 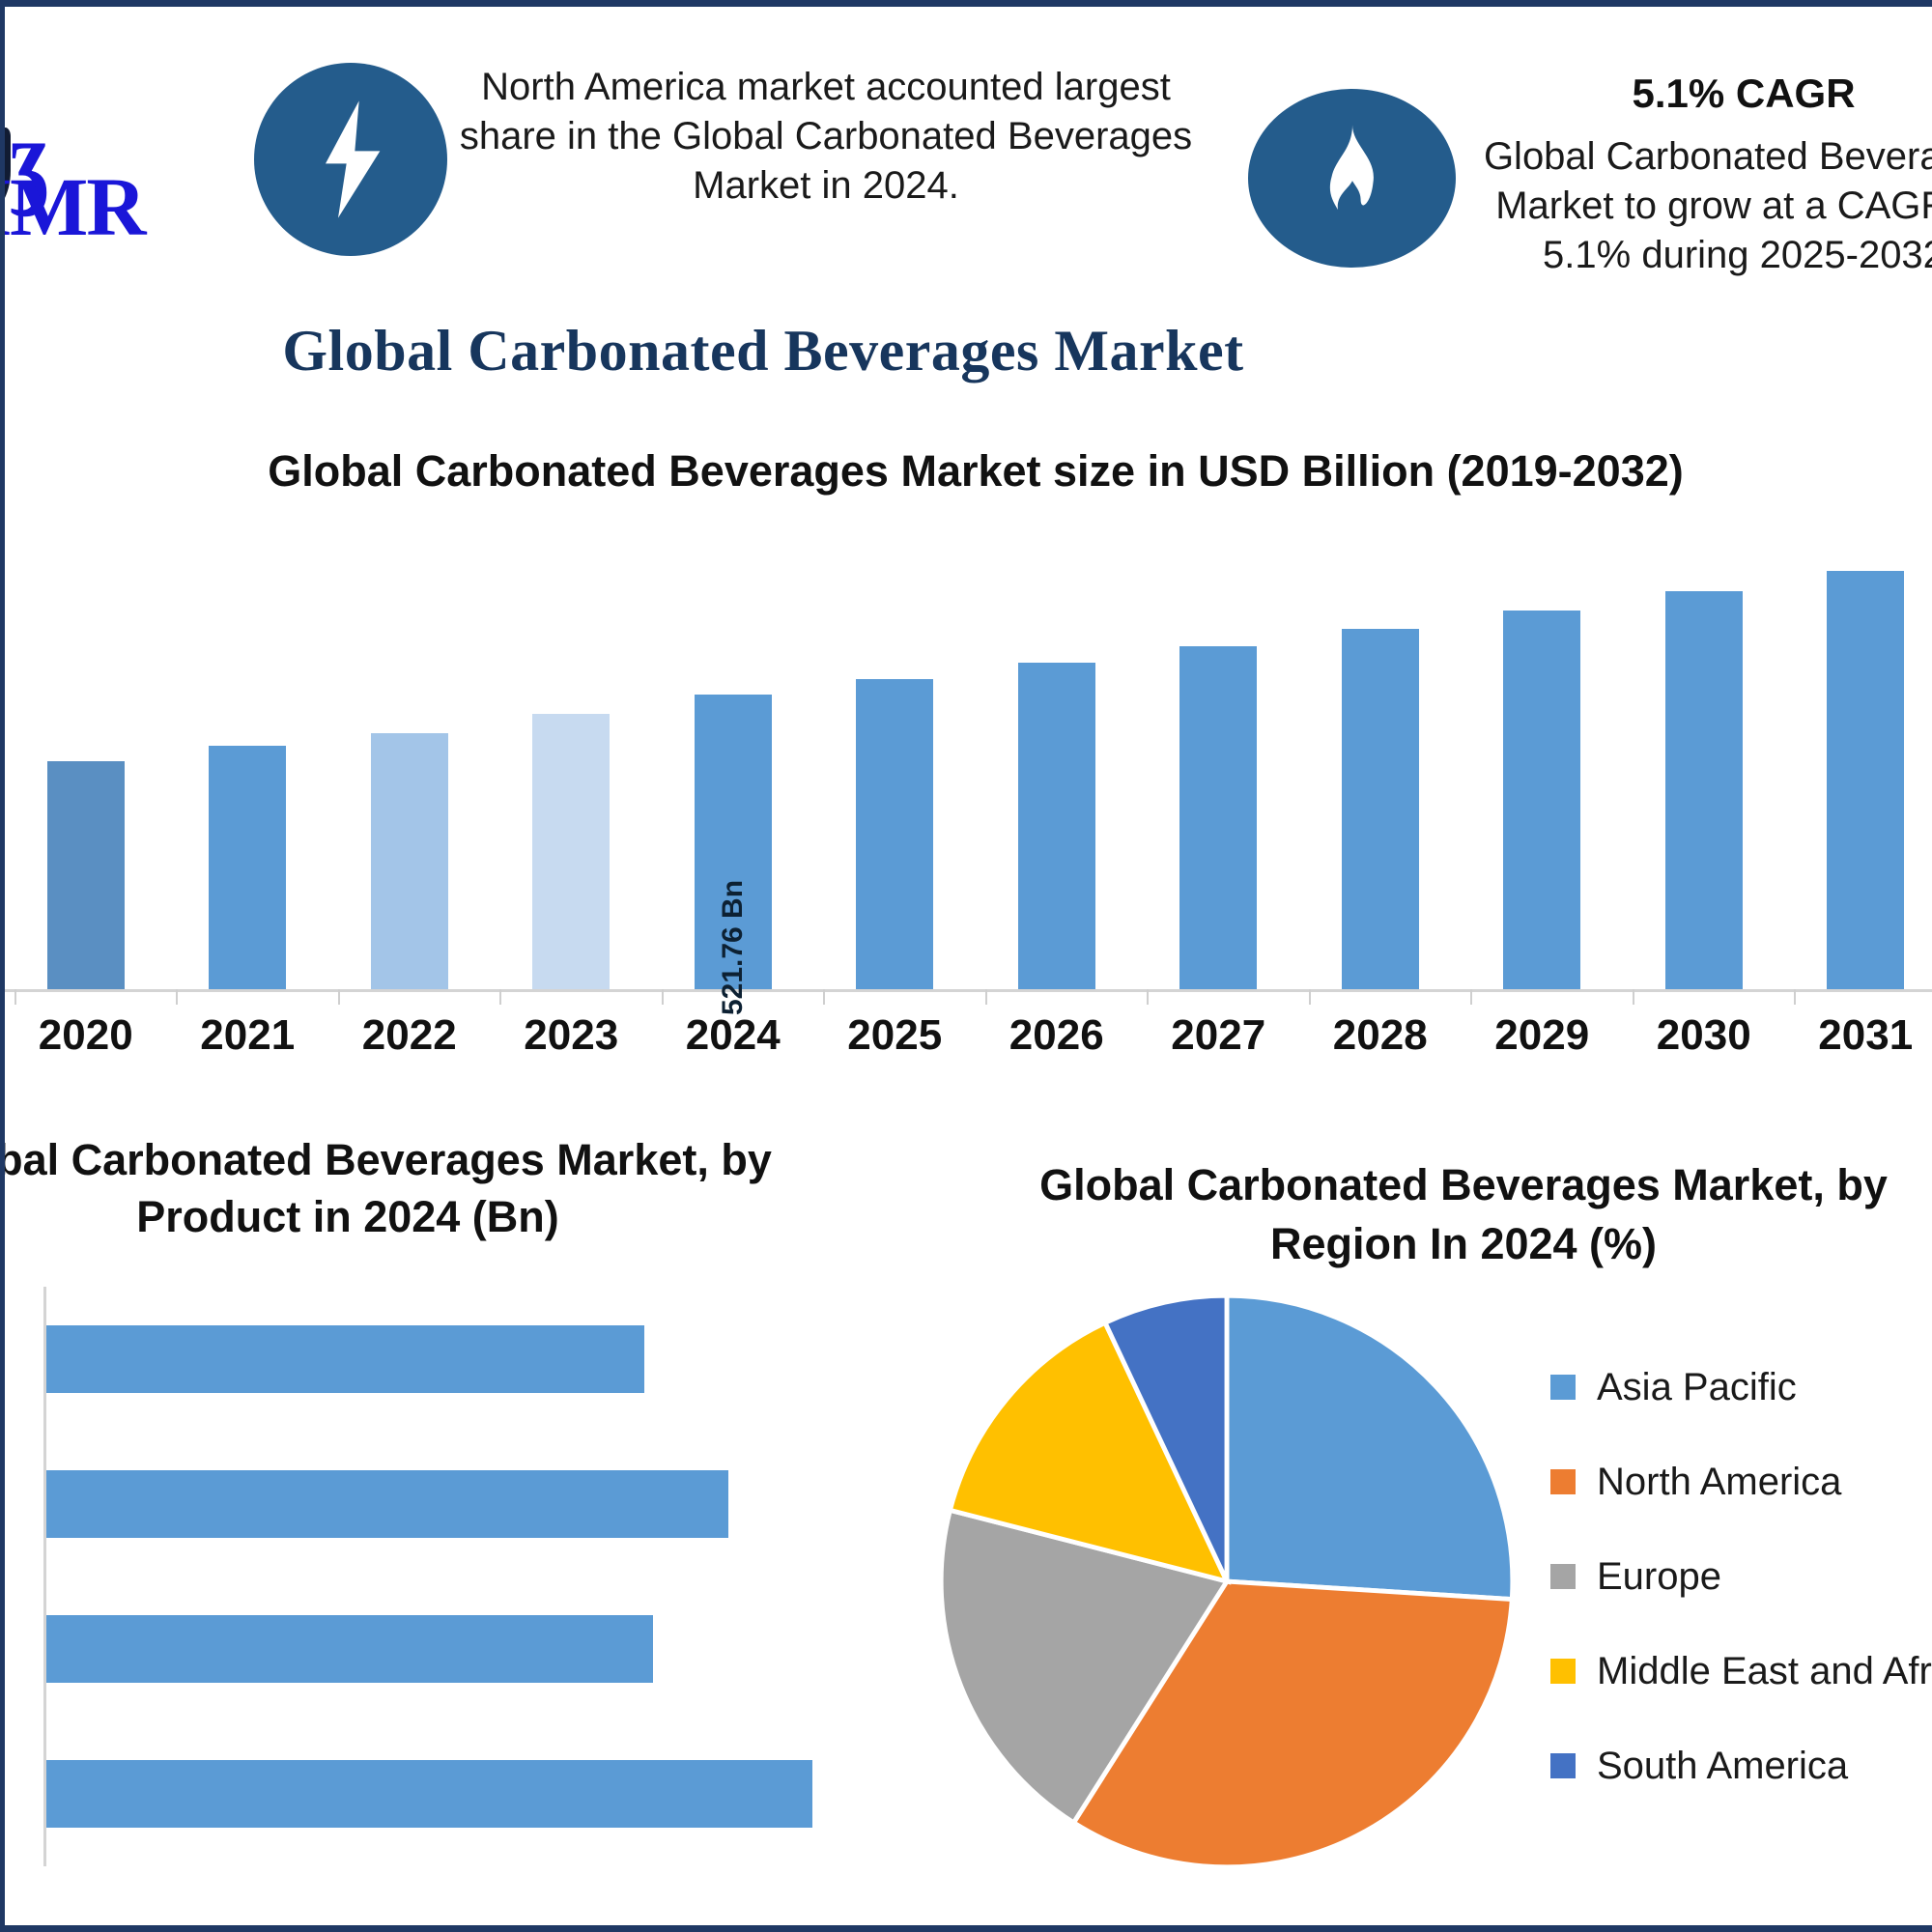 I want to click on product-bar-chart, so click(x=478, y=1576).